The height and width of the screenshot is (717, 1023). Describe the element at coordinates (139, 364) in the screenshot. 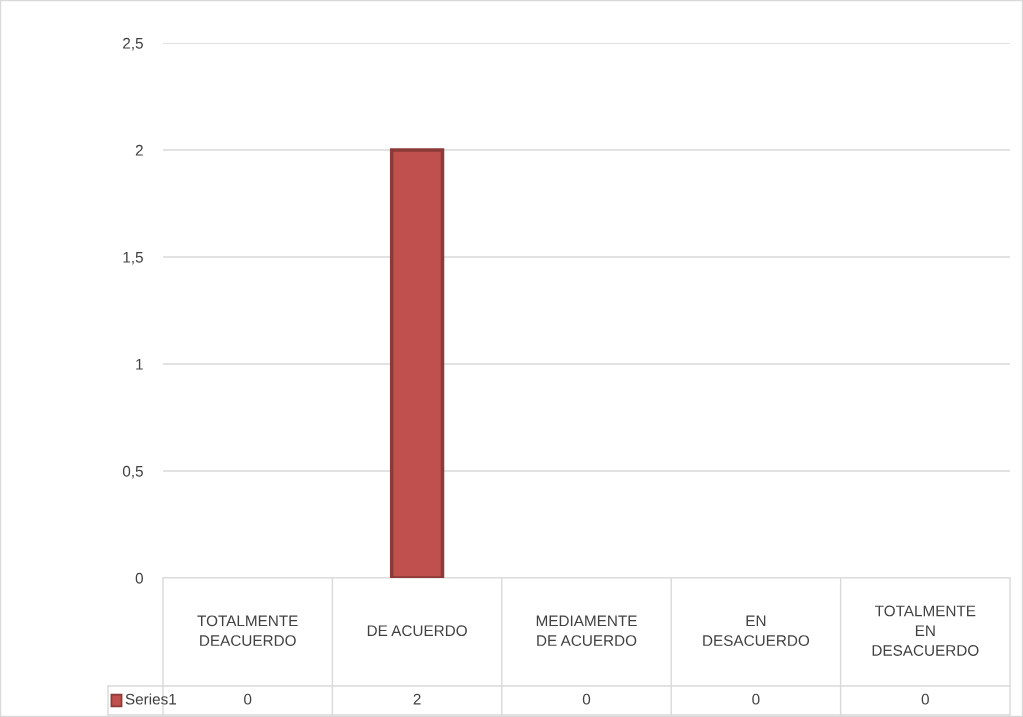

I see `y-tick-label: 1` at that location.